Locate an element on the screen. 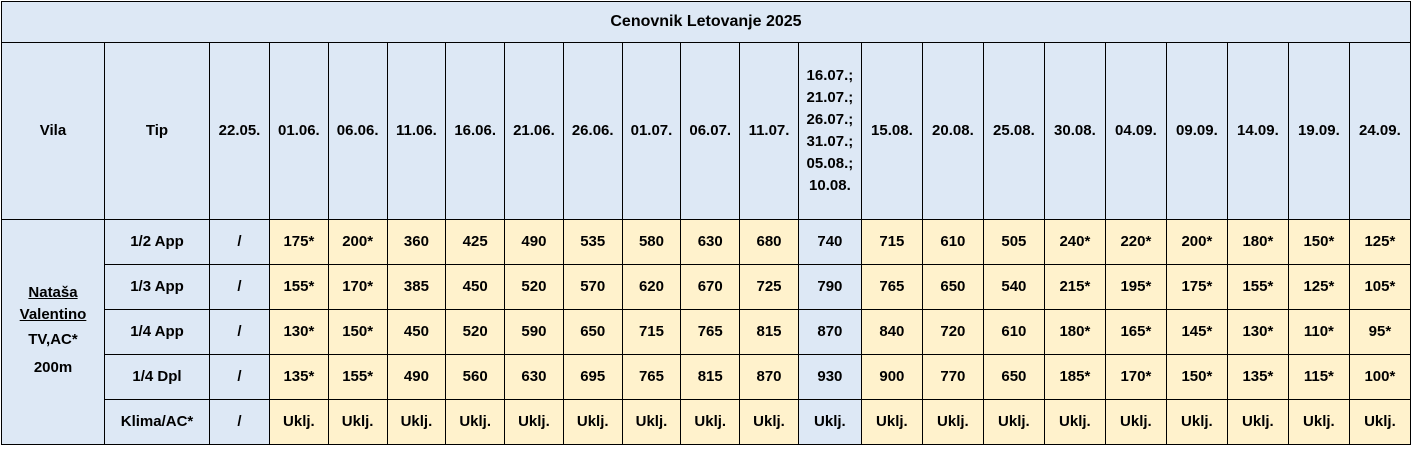 This screenshot has height=451, width=1411. price-cell: 650 is located at coordinates (952, 287).